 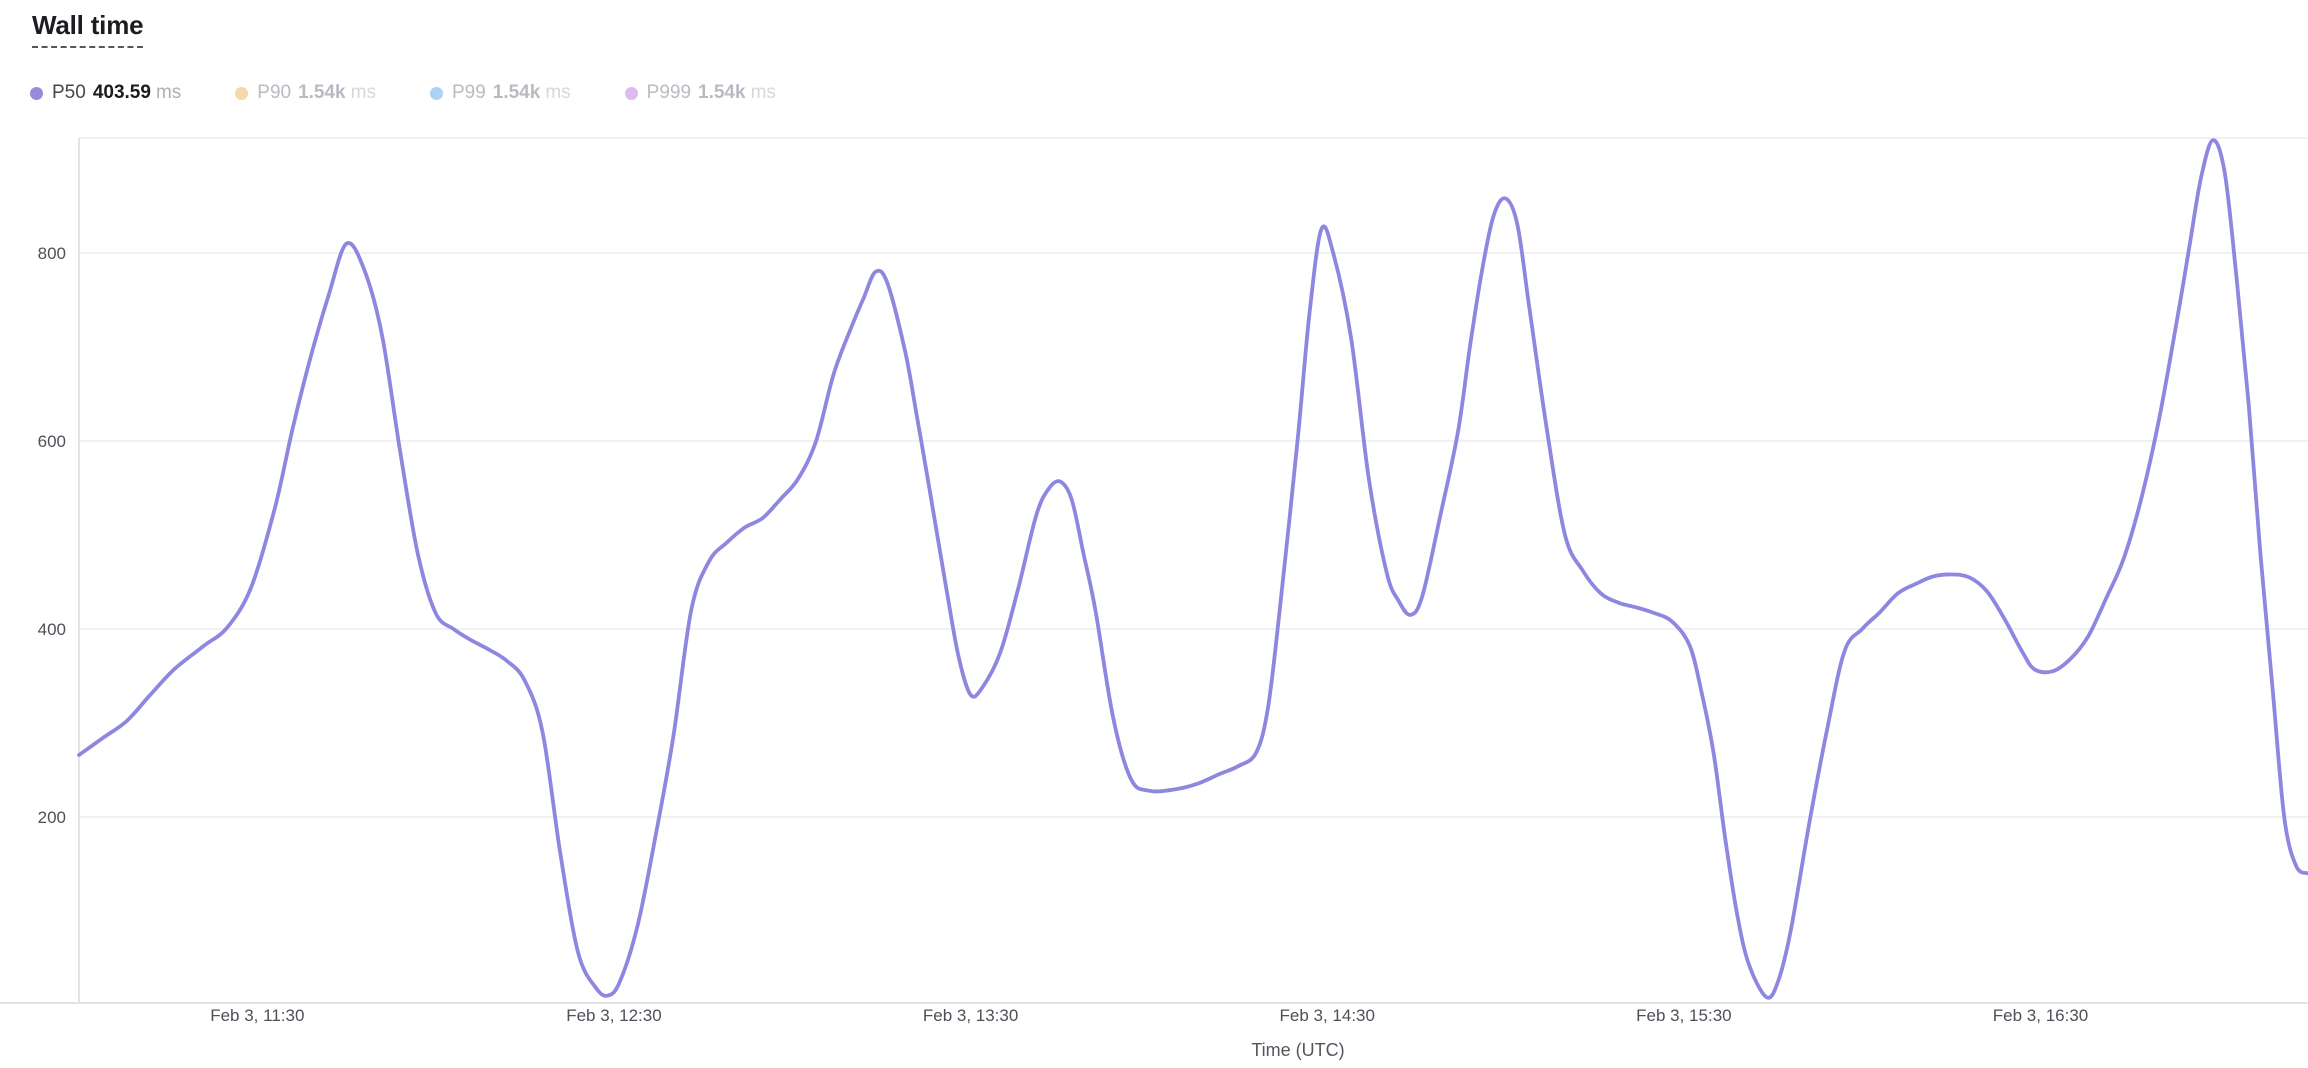 I want to click on p99-series-dot-icon, so click(x=436, y=93).